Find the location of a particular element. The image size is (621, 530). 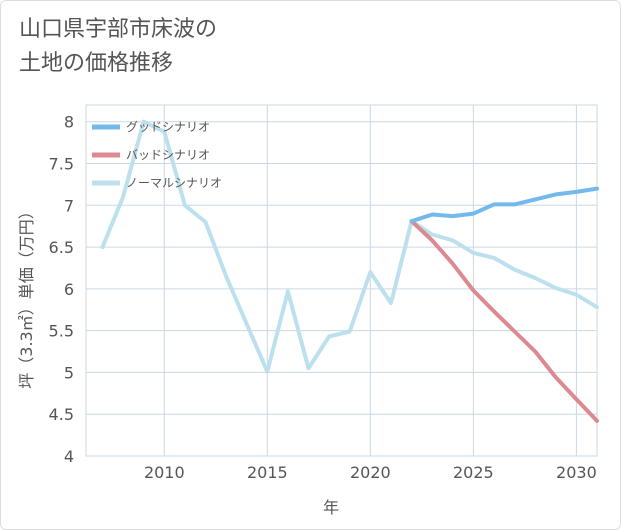

x-tick-label: 2010 is located at coordinates (164, 472).